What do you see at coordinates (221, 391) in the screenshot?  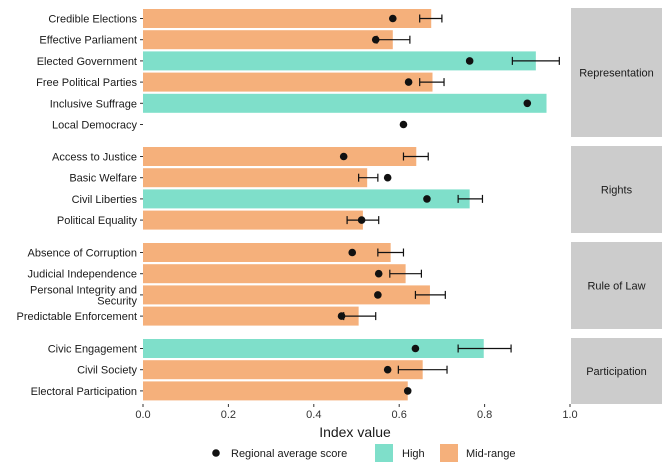 I see `bar-row: Electoral Participation` at bounding box center [221, 391].